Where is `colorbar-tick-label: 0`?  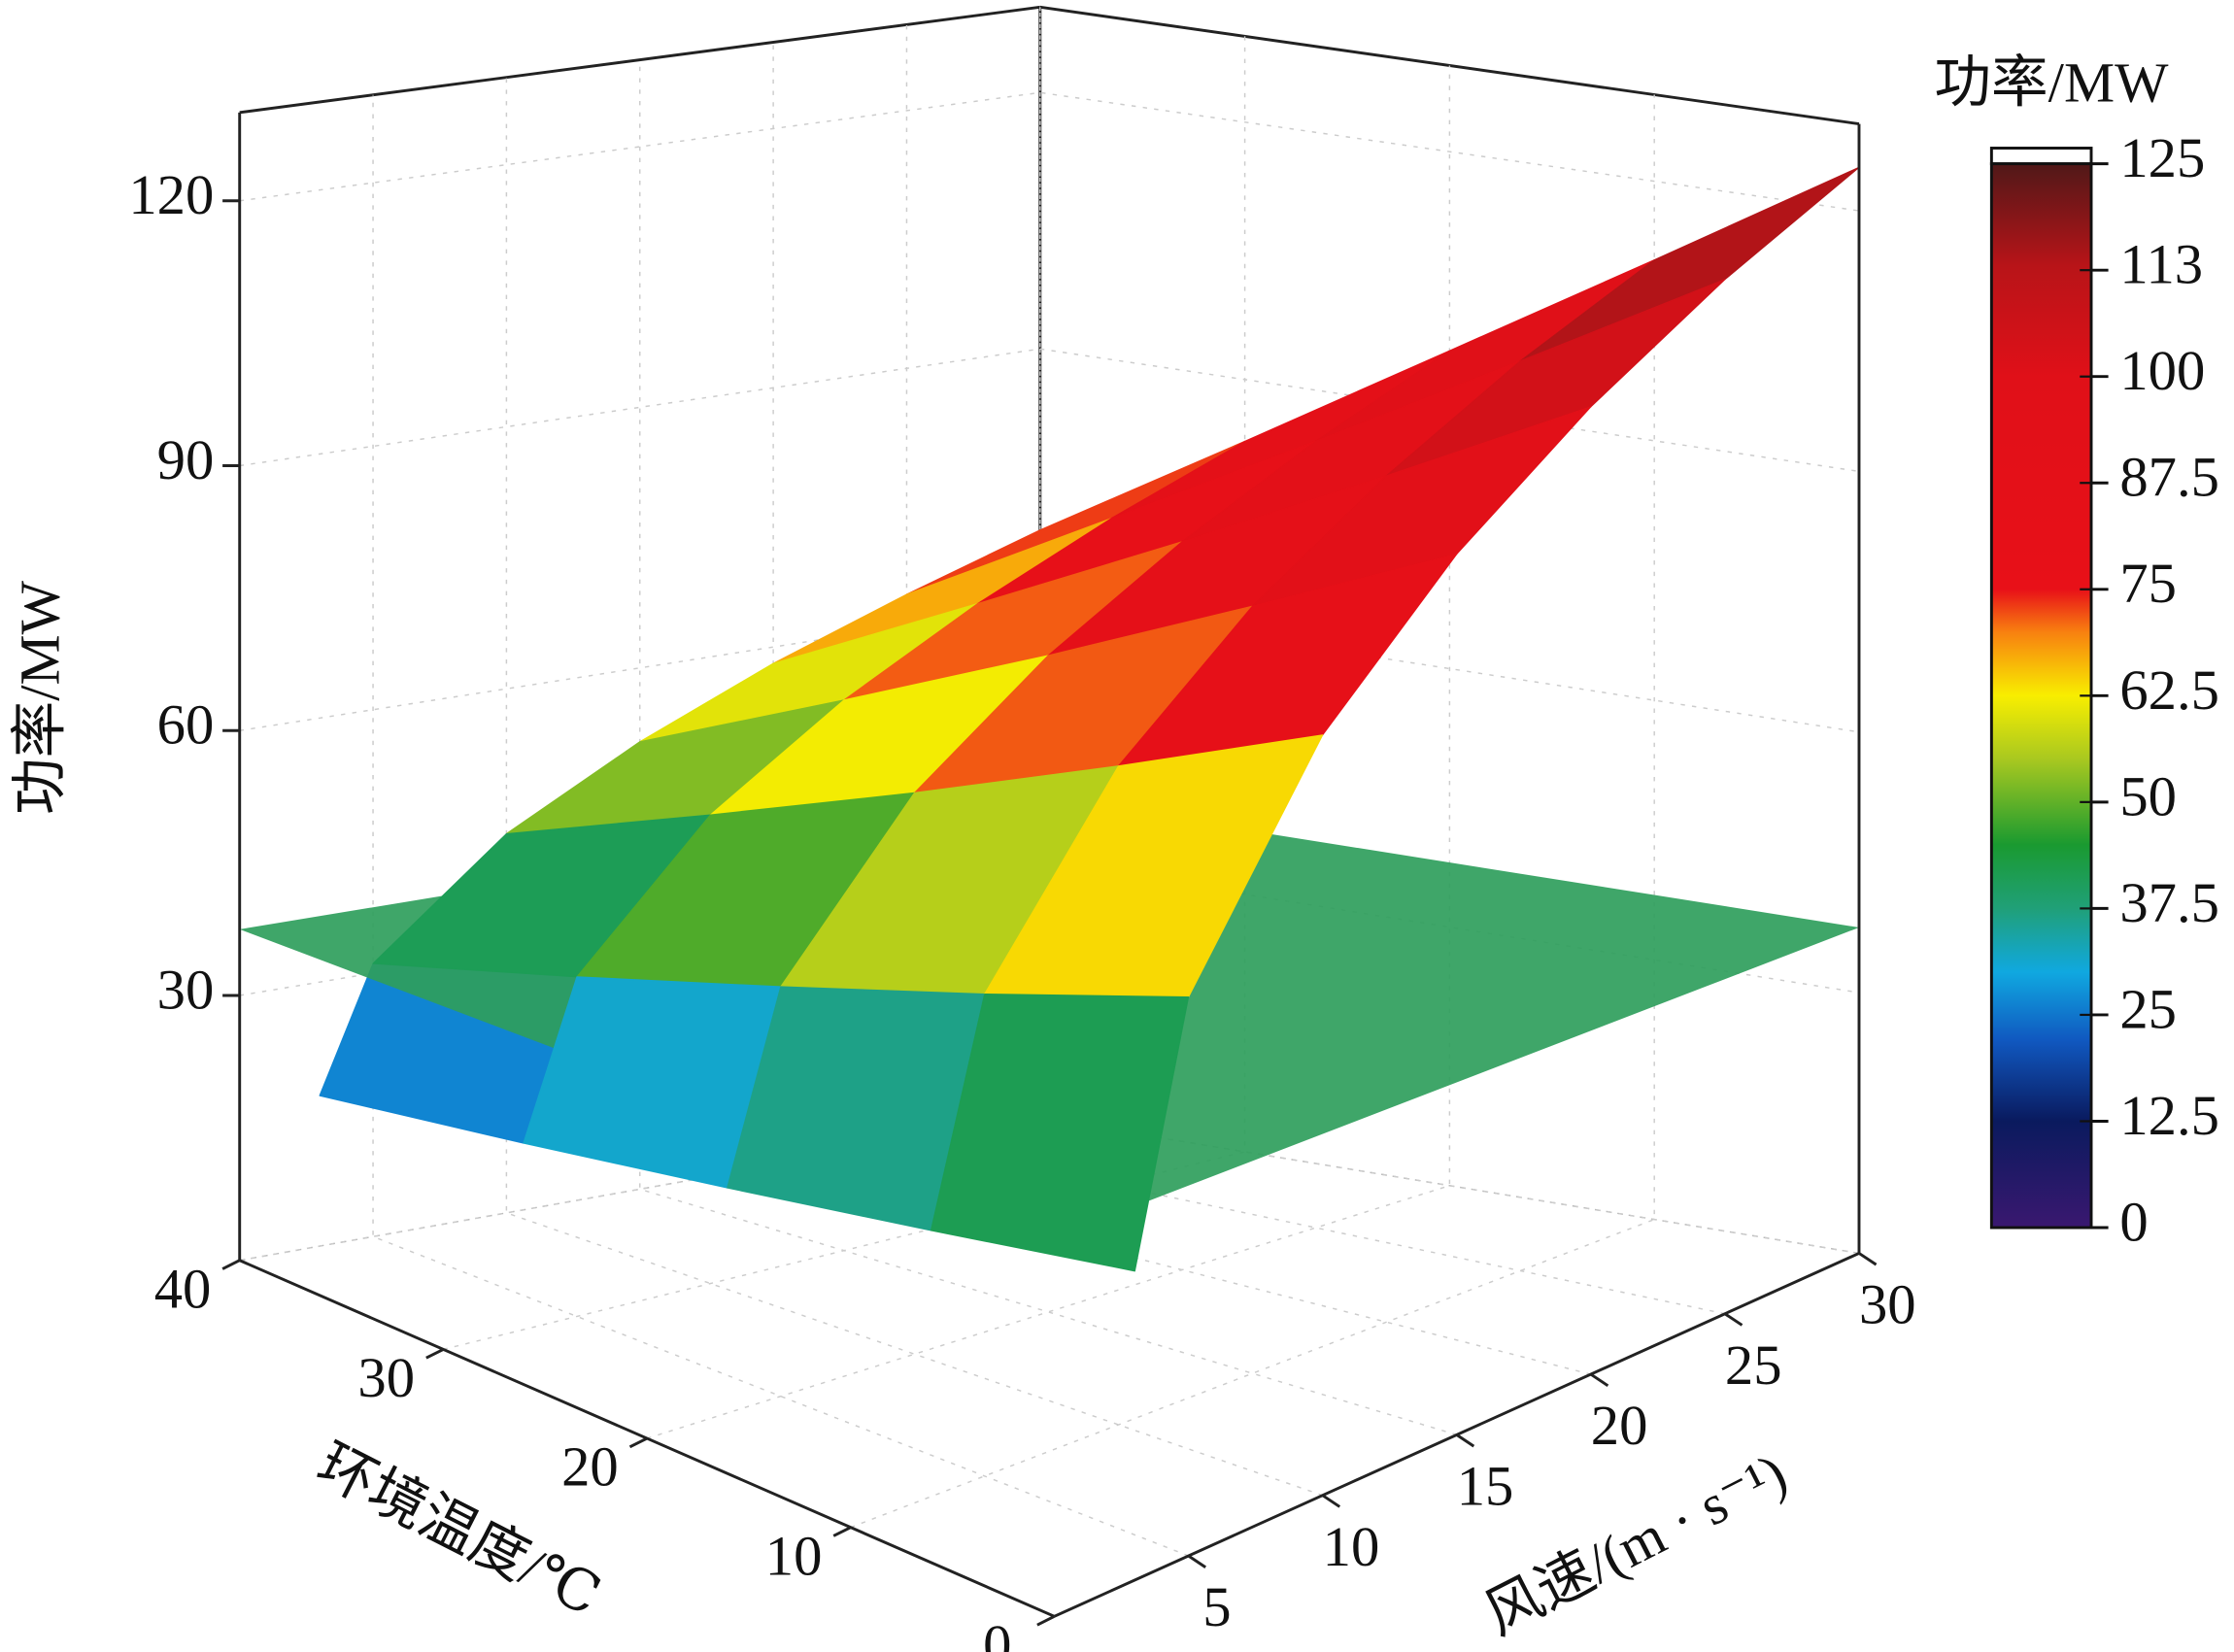
colorbar-tick-label: 0 is located at coordinates (2133, 1221).